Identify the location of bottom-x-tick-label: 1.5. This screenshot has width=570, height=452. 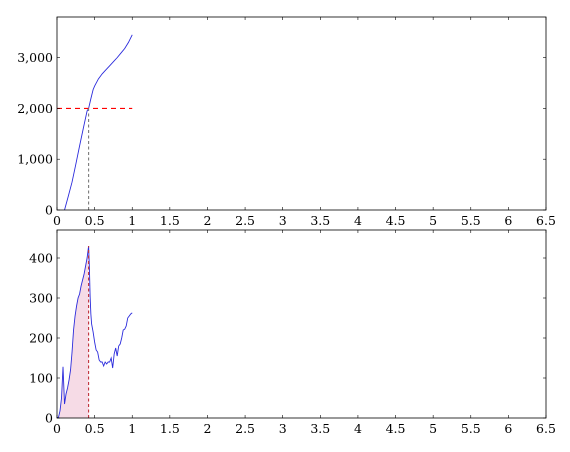
(170, 428).